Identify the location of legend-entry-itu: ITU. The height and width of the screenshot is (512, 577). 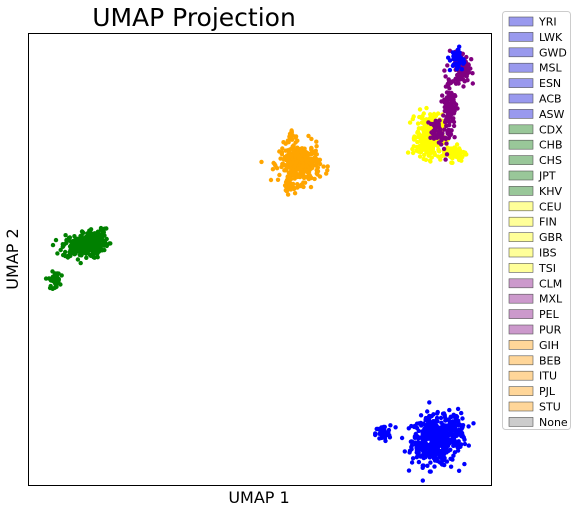
(532, 376).